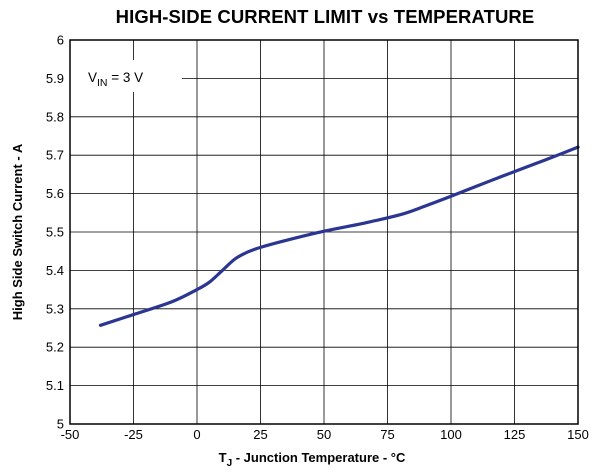  I want to click on x-tick-label: 0, so click(196, 434).